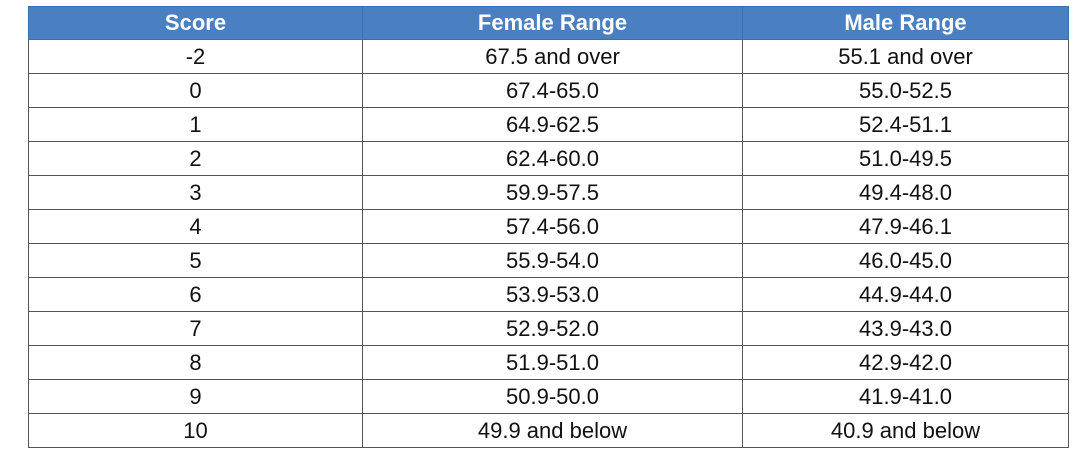 This screenshot has height=457, width=1074. Describe the element at coordinates (552, 124) in the screenshot. I see `table-cell: 64.9-62.5` at that location.